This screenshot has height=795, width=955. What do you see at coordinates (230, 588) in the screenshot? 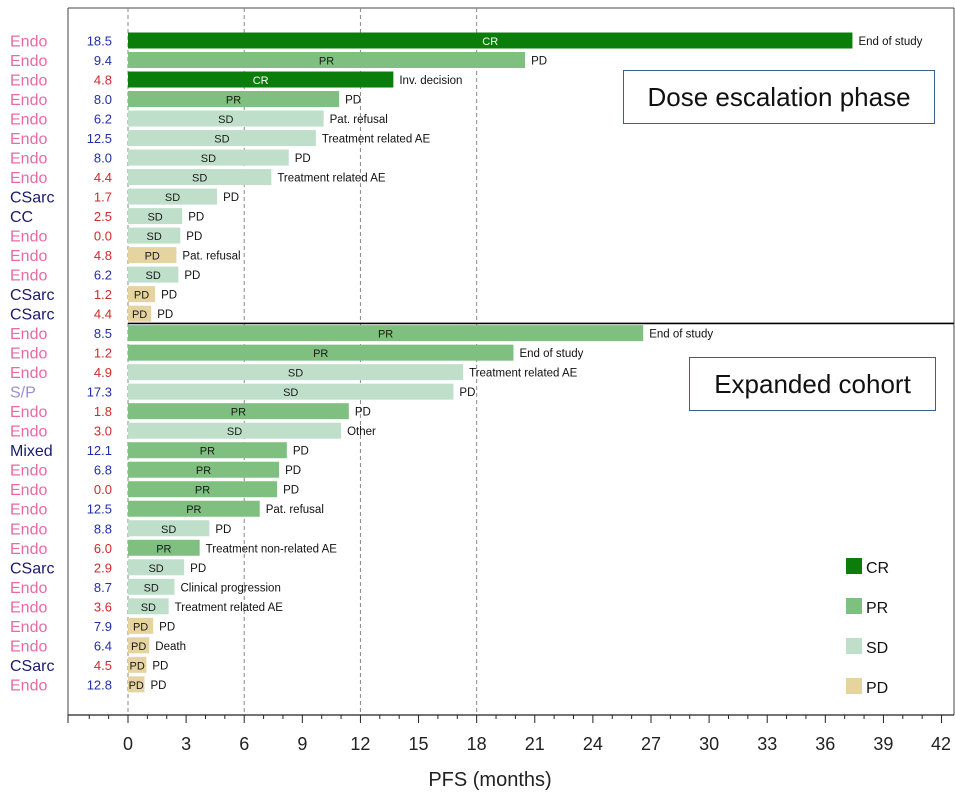
I see `reason-label: Clinical progression` at bounding box center [230, 588].